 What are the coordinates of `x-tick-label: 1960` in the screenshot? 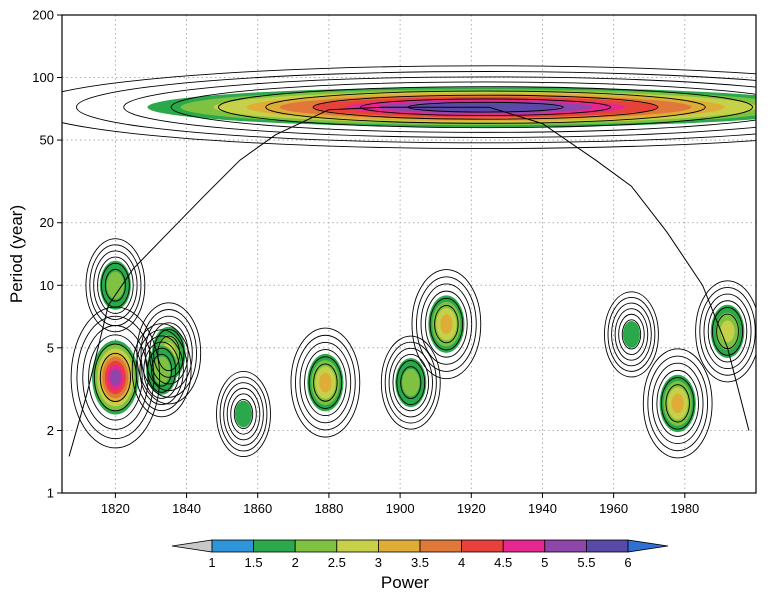 It's located at (613, 508).